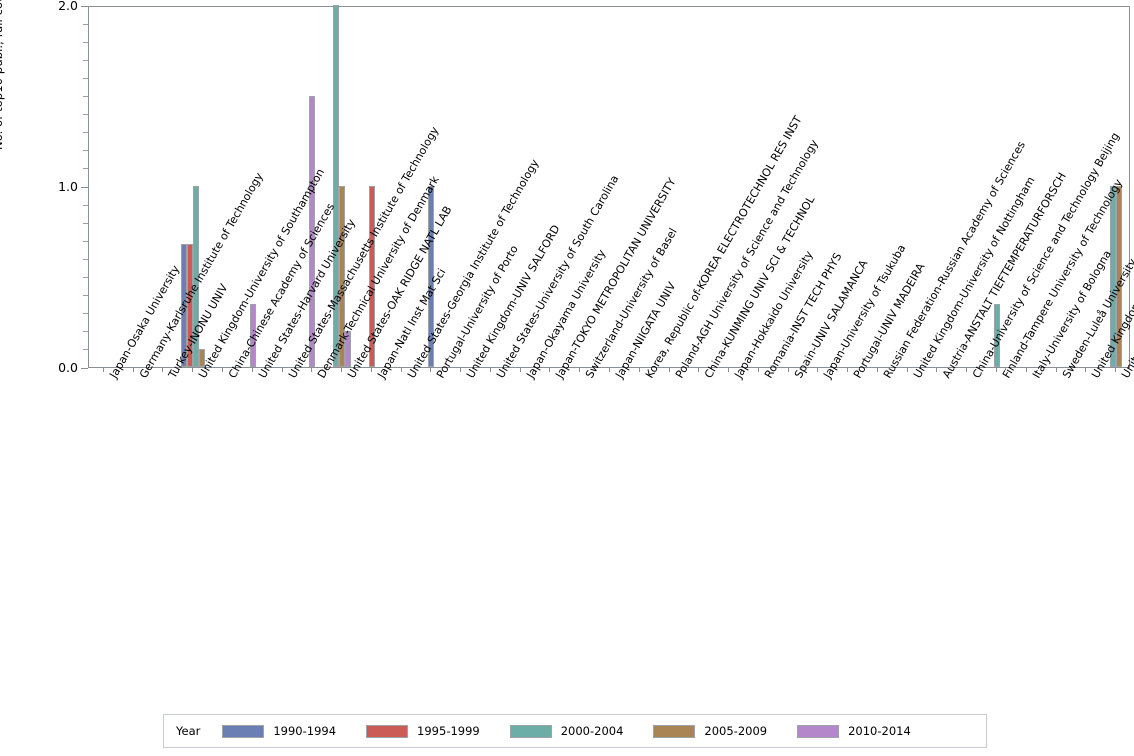 The image size is (1134, 756). What do you see at coordinates (736, 731) in the screenshot?
I see `legend-label: 2005-2009` at bounding box center [736, 731].